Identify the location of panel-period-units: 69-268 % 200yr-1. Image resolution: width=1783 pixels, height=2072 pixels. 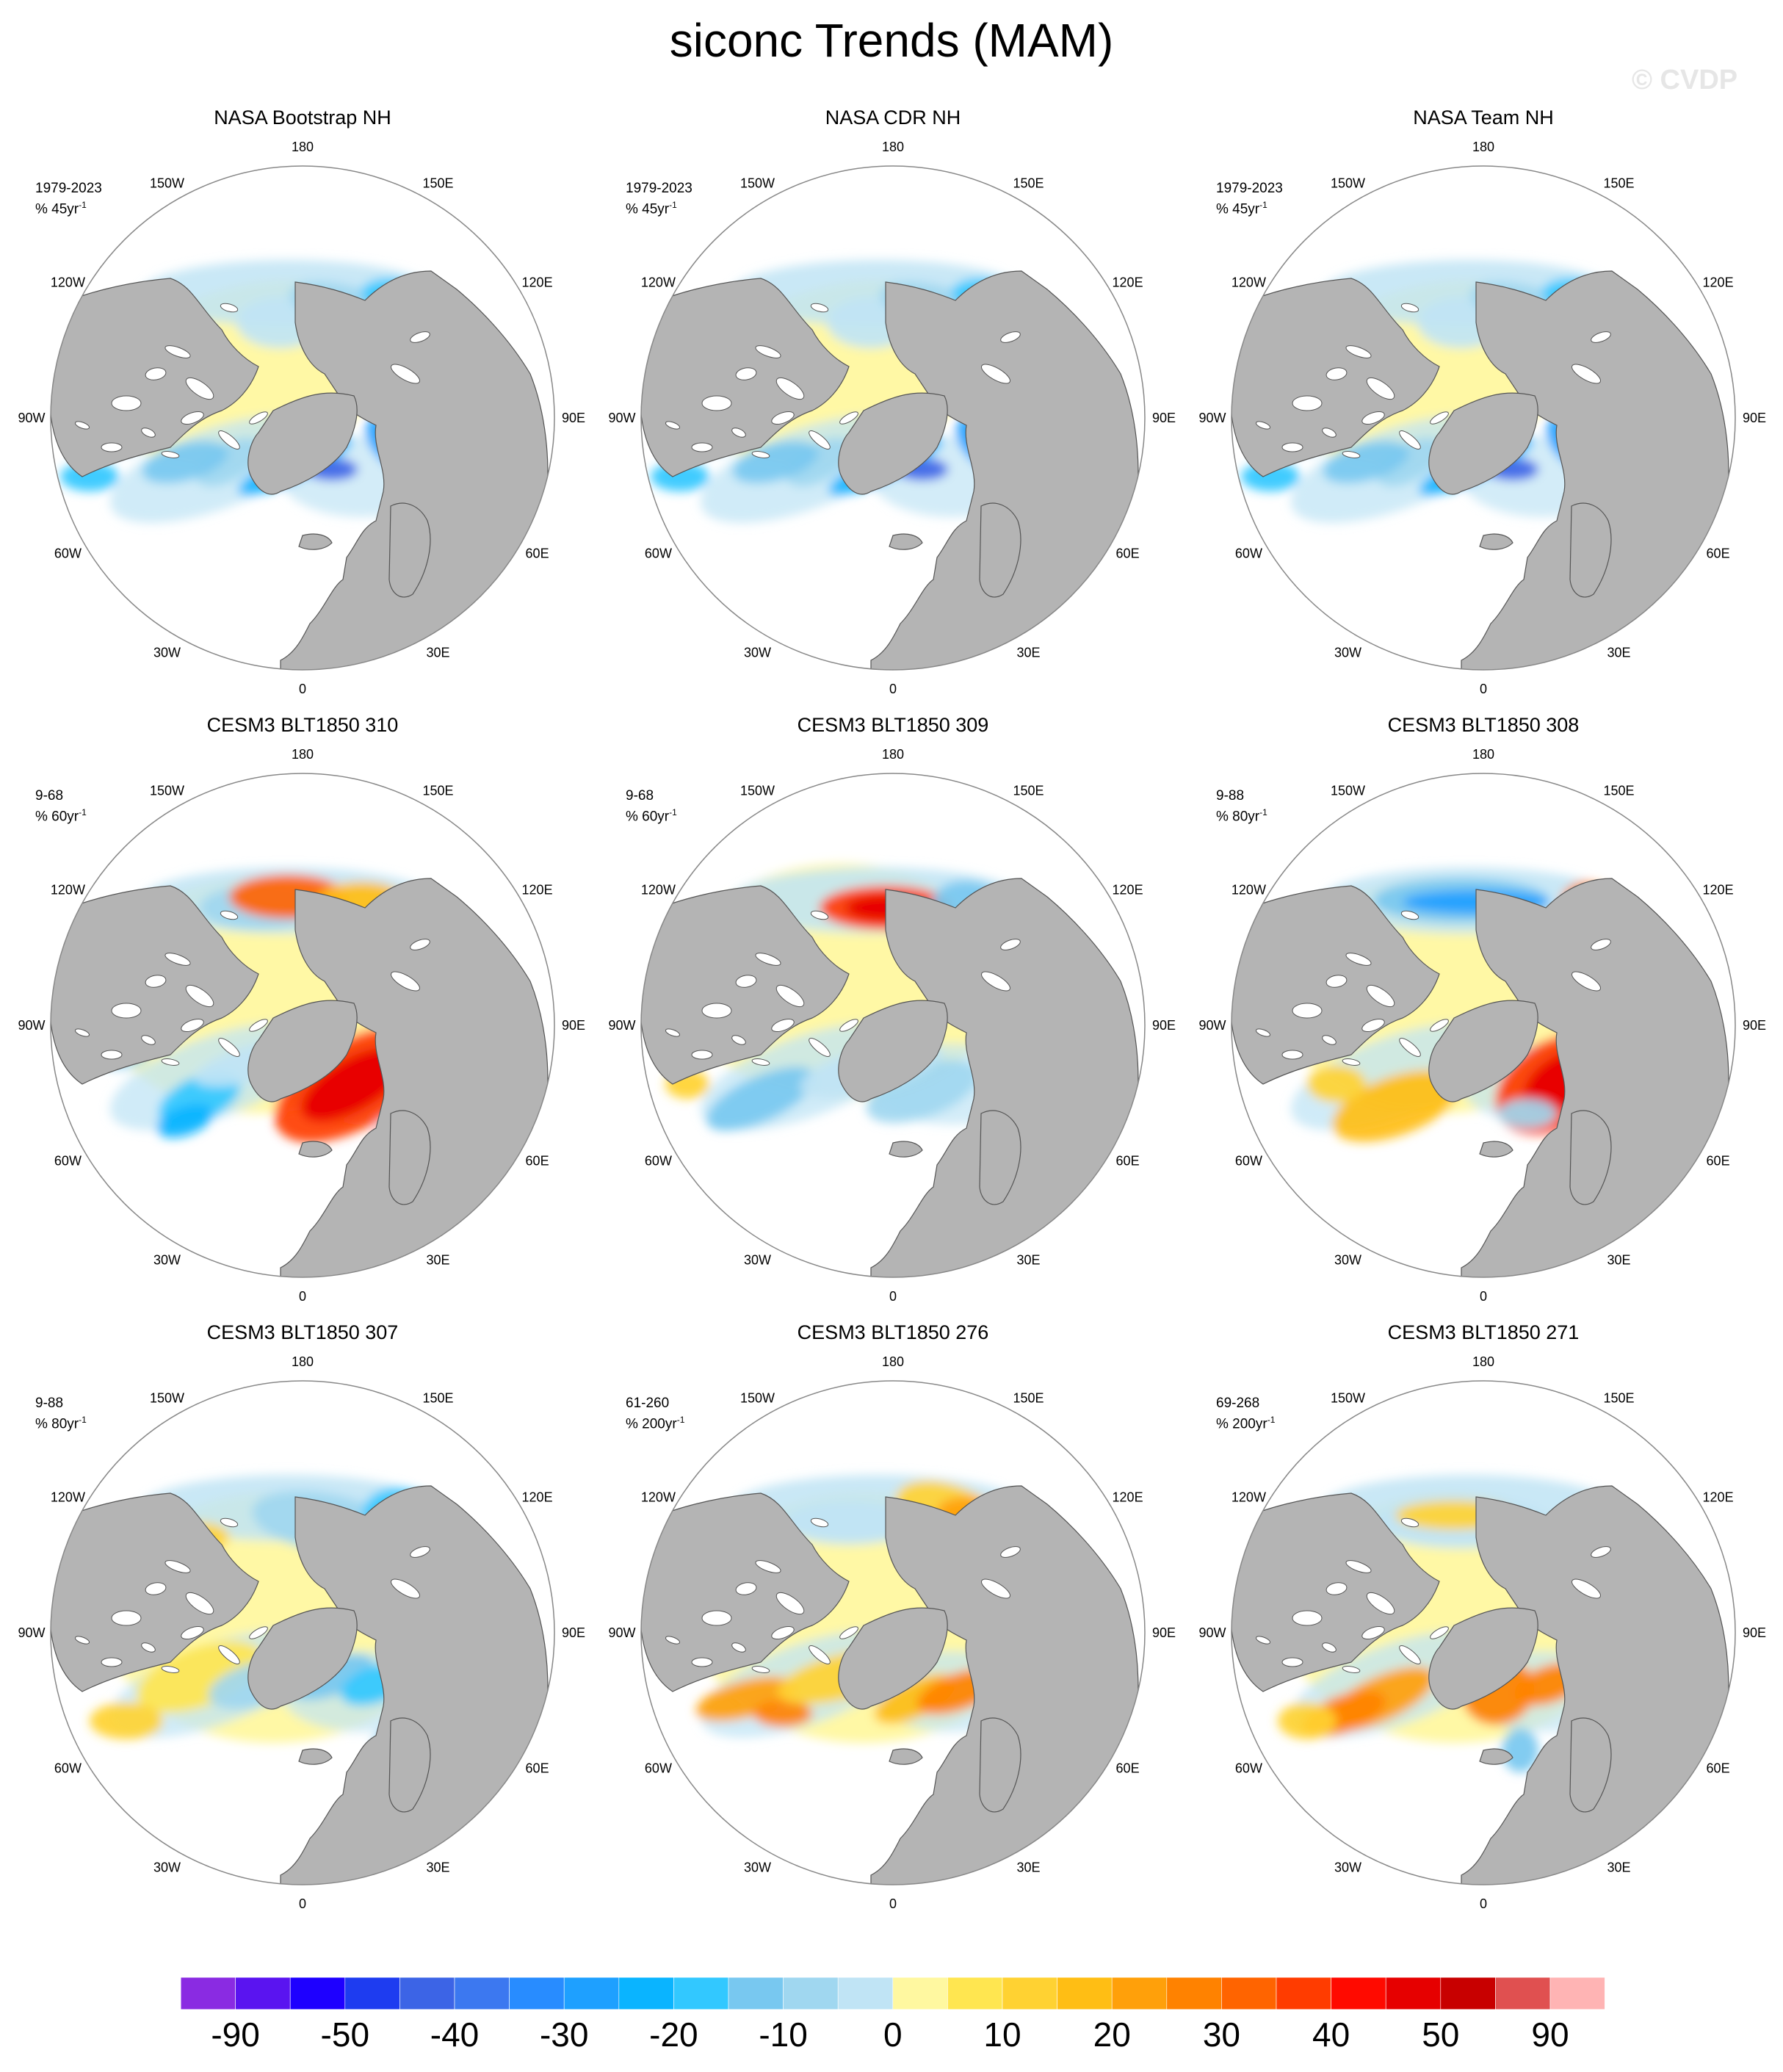
(1245, 1413).